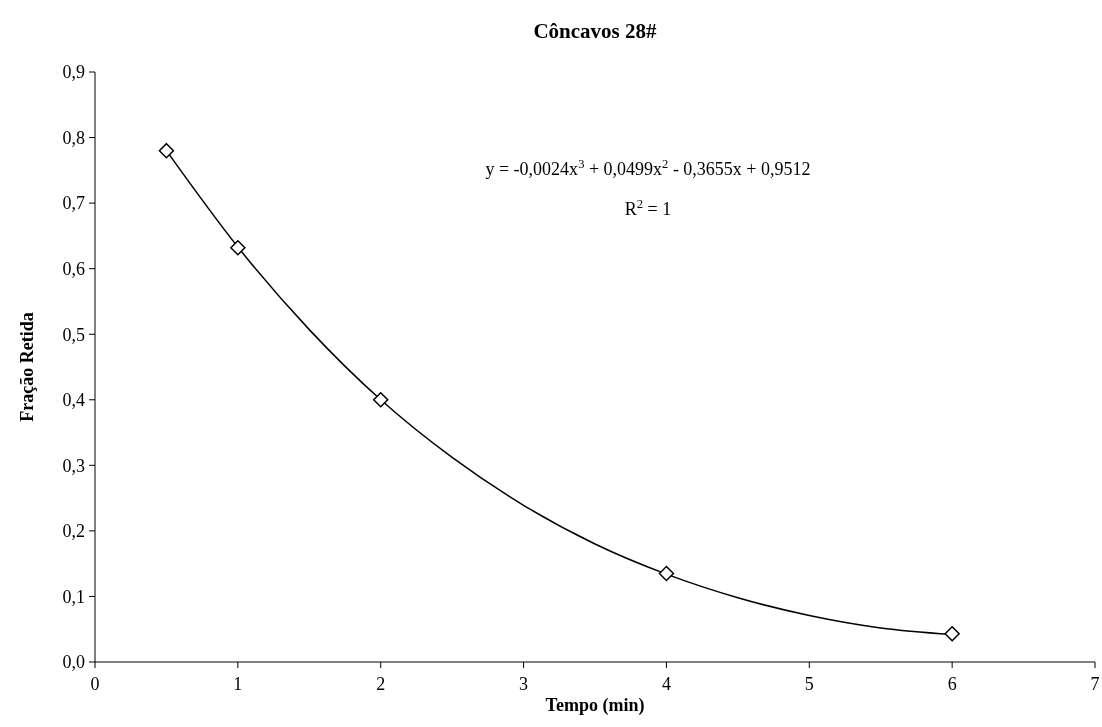 Image resolution: width=1102 pixels, height=727 pixels. What do you see at coordinates (73, 596) in the screenshot?
I see `y-tick-label: 0,1` at bounding box center [73, 596].